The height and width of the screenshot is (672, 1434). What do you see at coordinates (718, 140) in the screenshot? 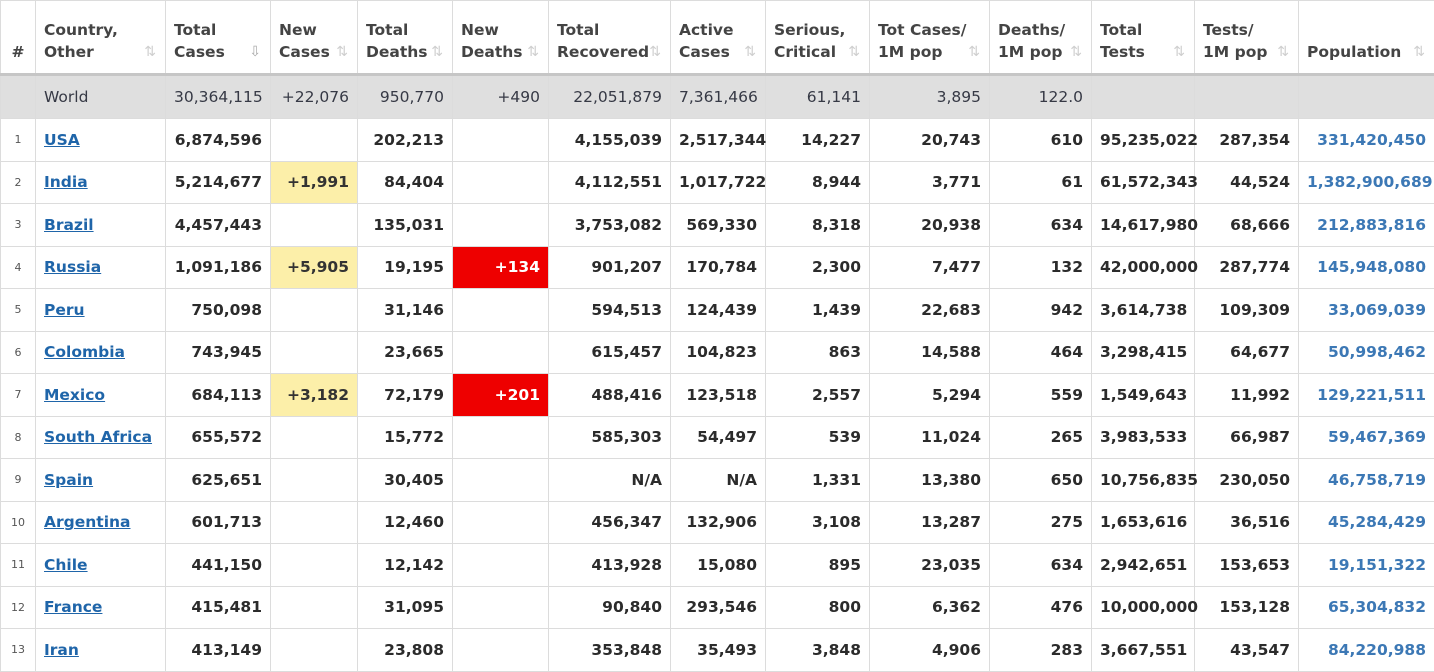
I see `active-cases-cell: 2,517,344` at bounding box center [718, 140].